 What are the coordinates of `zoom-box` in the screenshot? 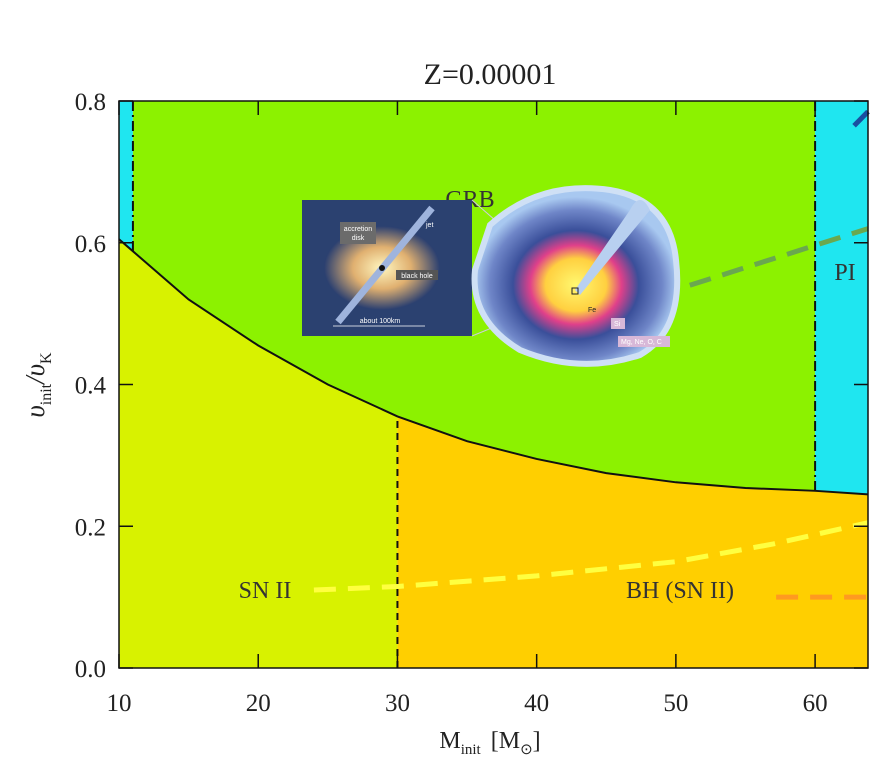 It's located at (575, 291).